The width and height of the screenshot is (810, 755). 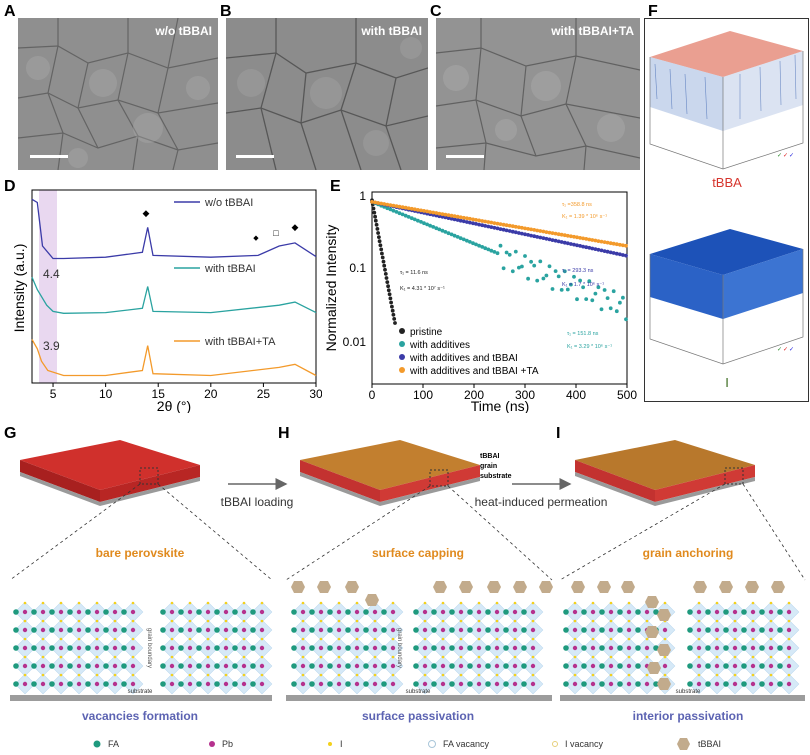 I want to click on legend-i-vacancy-icon, so click(x=555, y=744).